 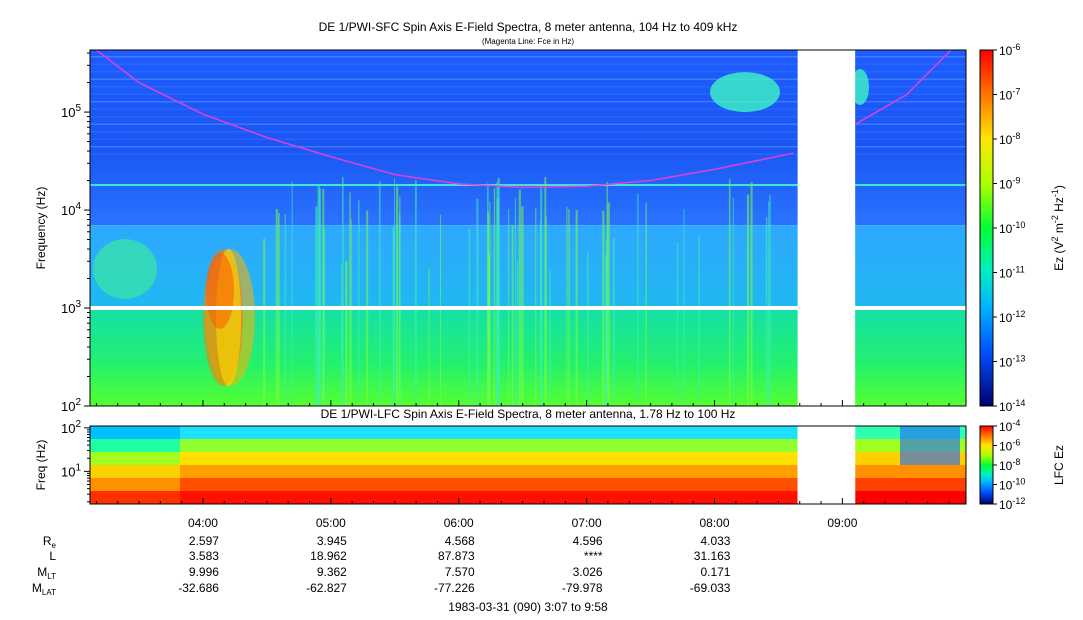 I want to click on ephemeris-value: 0.171, so click(x=715, y=572).